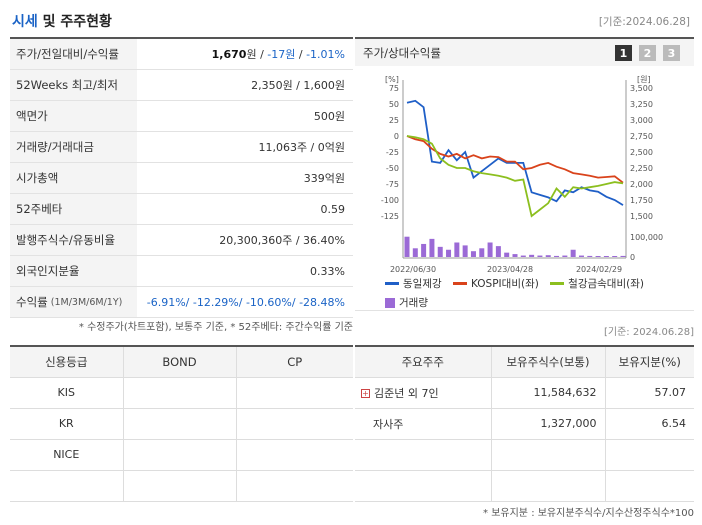 The width and height of the screenshot is (702, 525). I want to click on summary-label: 수익률 (1M/3M/6M/1Y), so click(73, 302).